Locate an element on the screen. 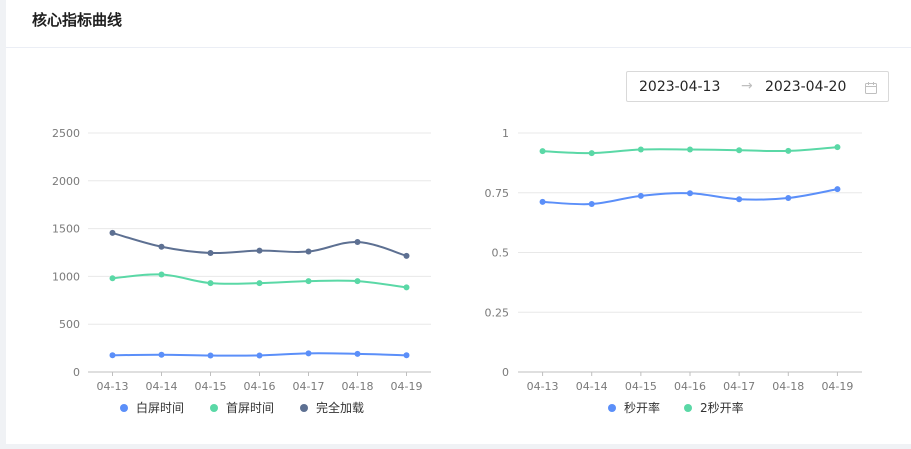 The image size is (911, 449). end-date-input: 2023-04-20 is located at coordinates (806, 87).